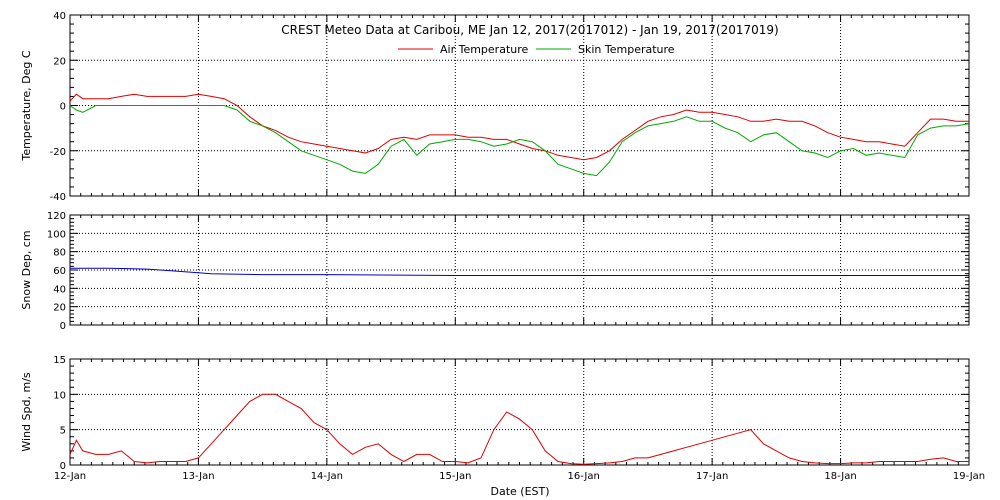  I want to click on y-tick-label: -40, so click(58, 197).